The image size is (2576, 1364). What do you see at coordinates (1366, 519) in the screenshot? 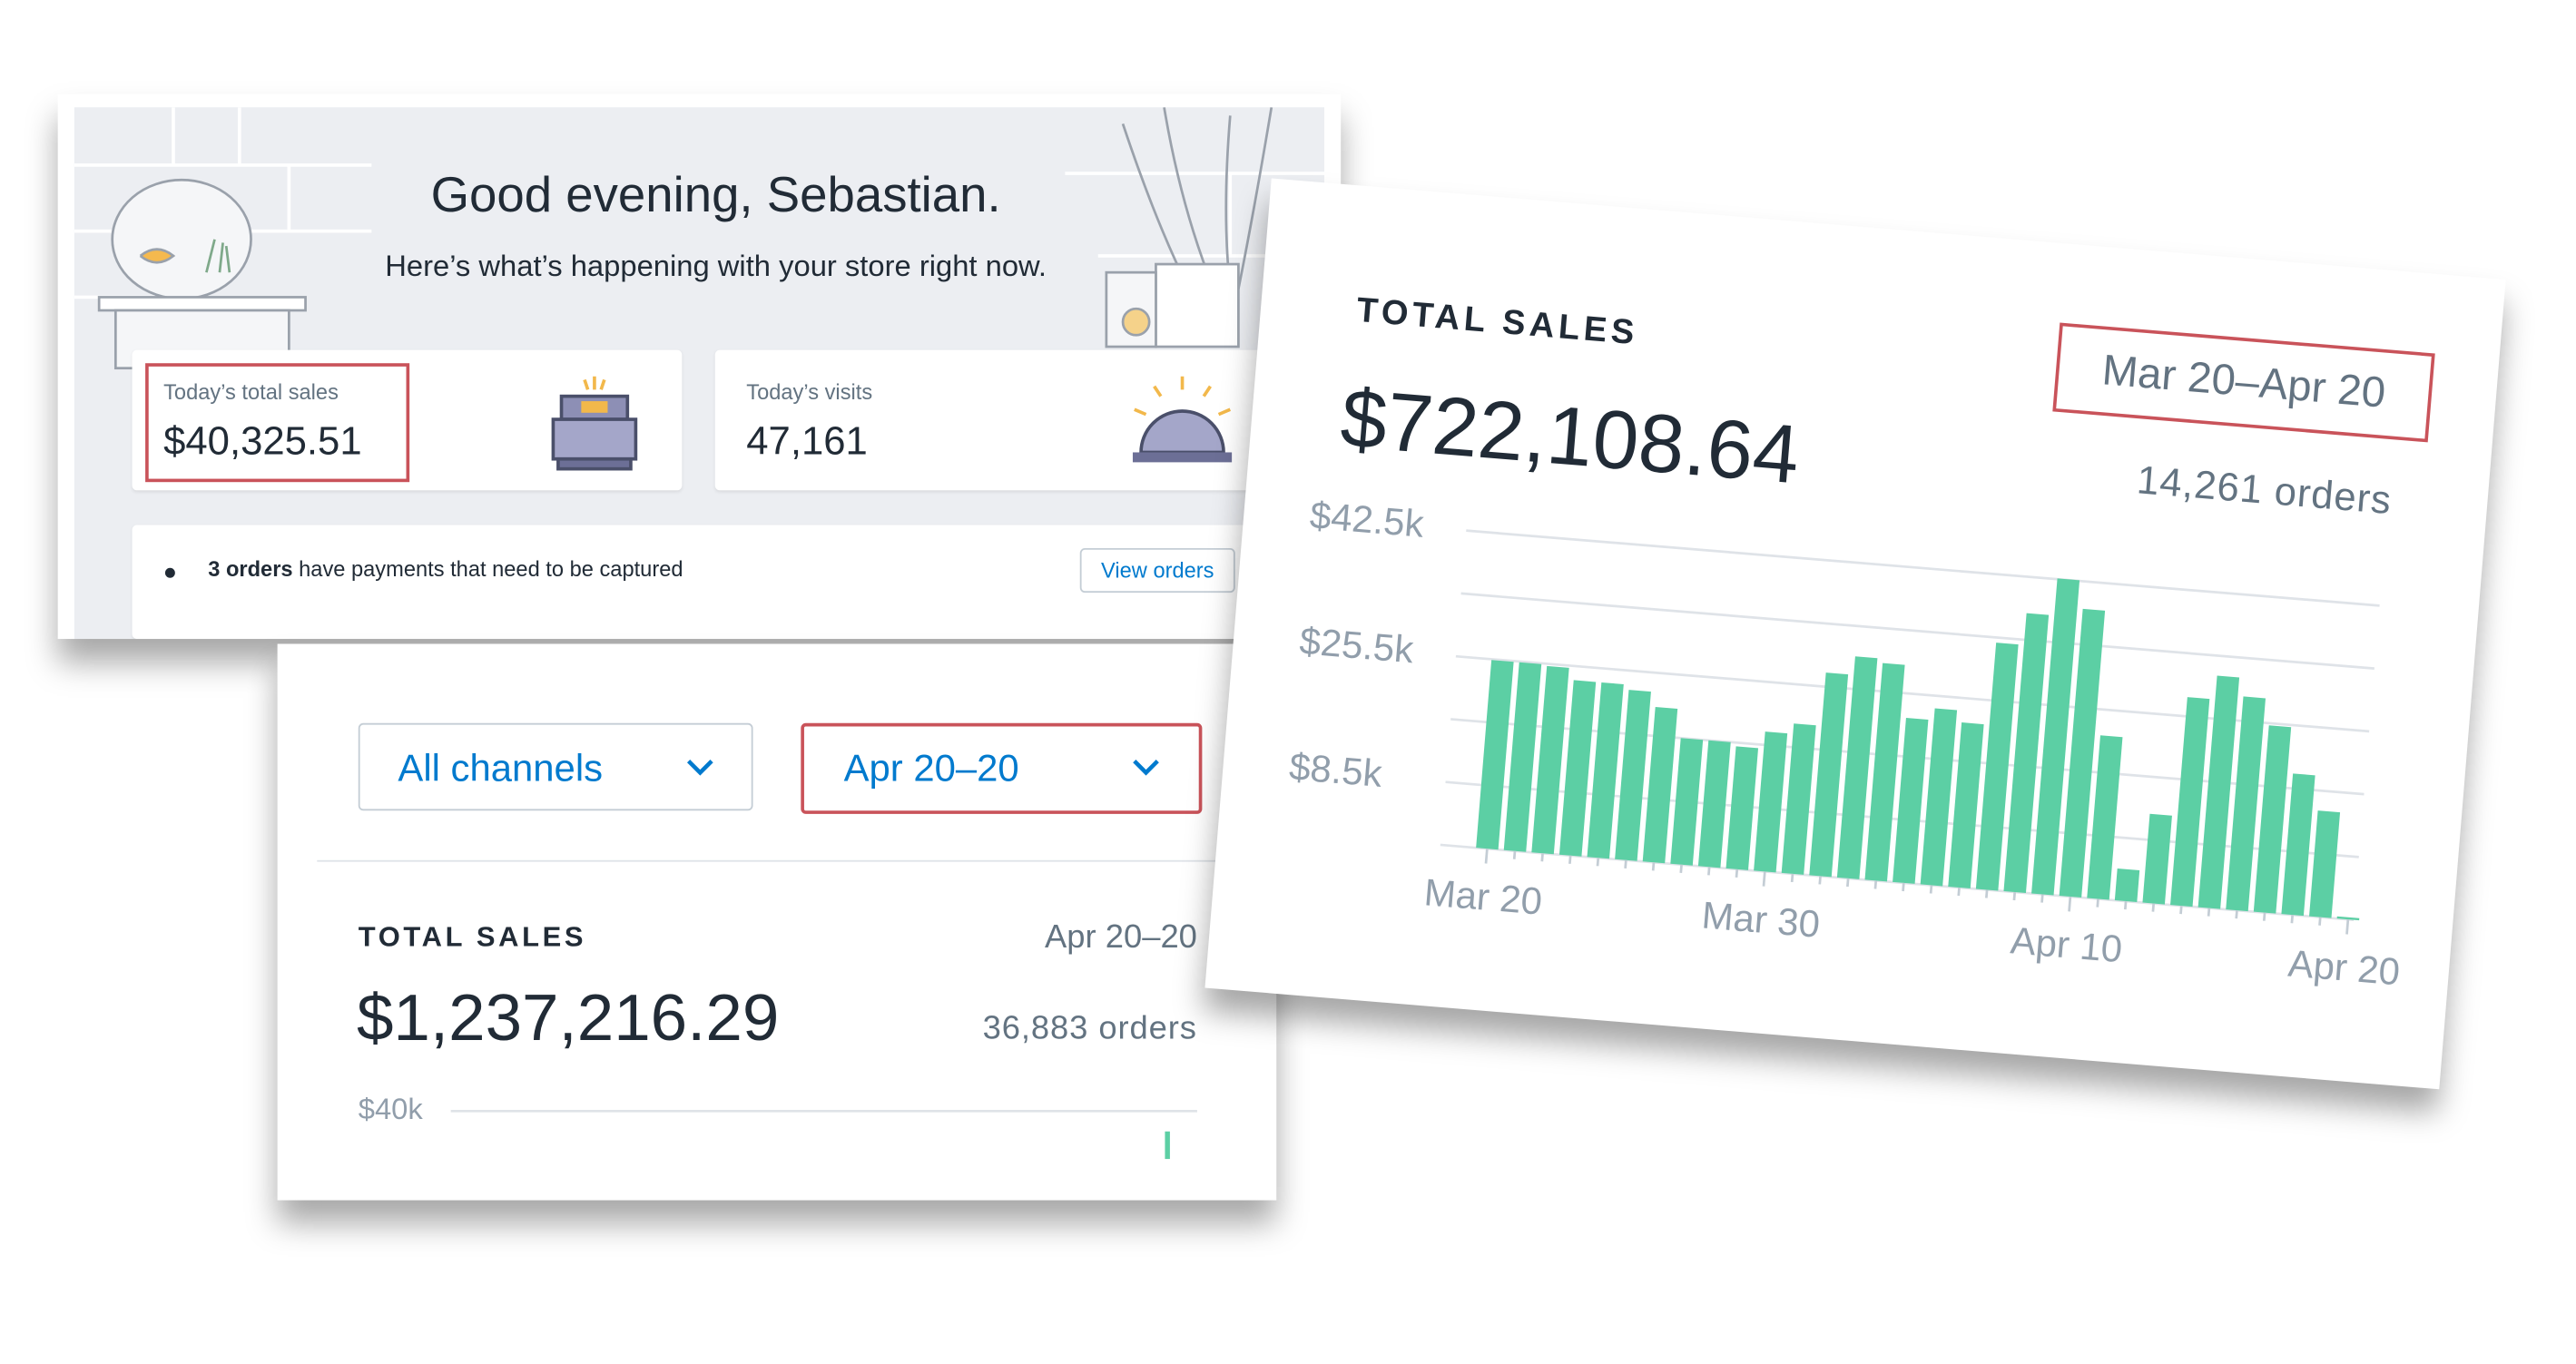
I see `y-tick-label: $42.5k` at bounding box center [1366, 519].